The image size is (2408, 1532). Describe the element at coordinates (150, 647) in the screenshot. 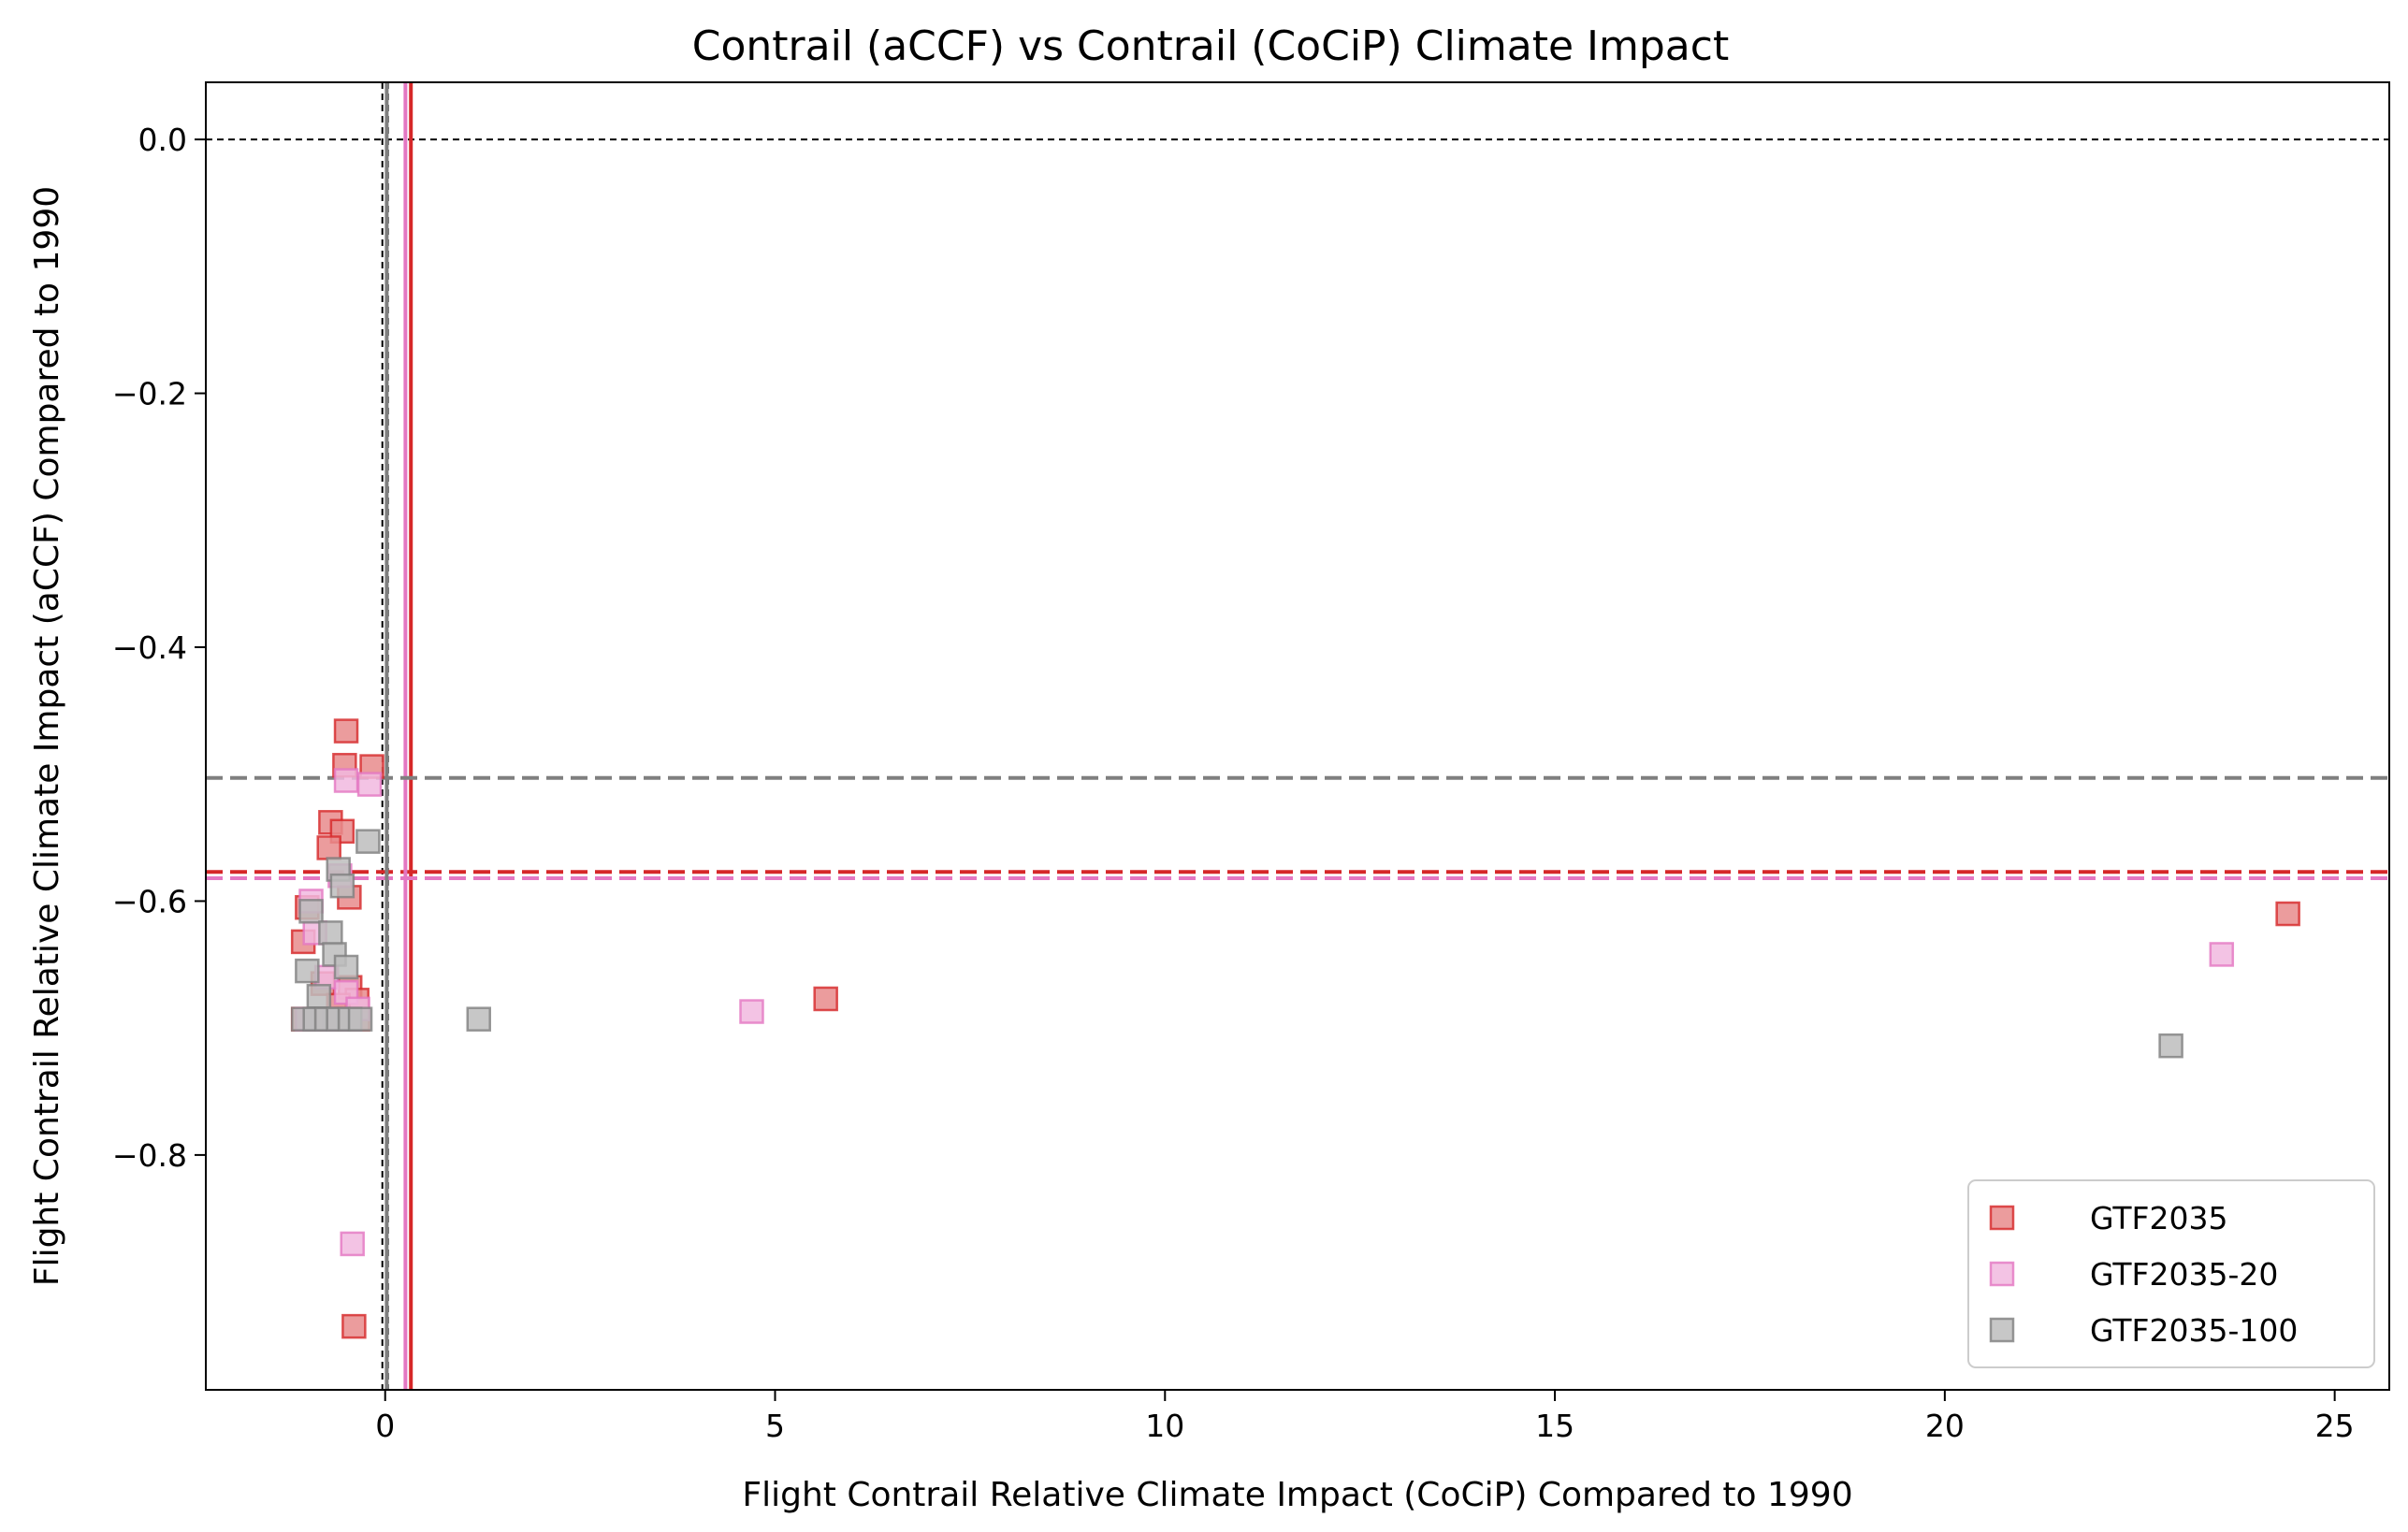

I see `y-tick-label: −0.4` at that location.